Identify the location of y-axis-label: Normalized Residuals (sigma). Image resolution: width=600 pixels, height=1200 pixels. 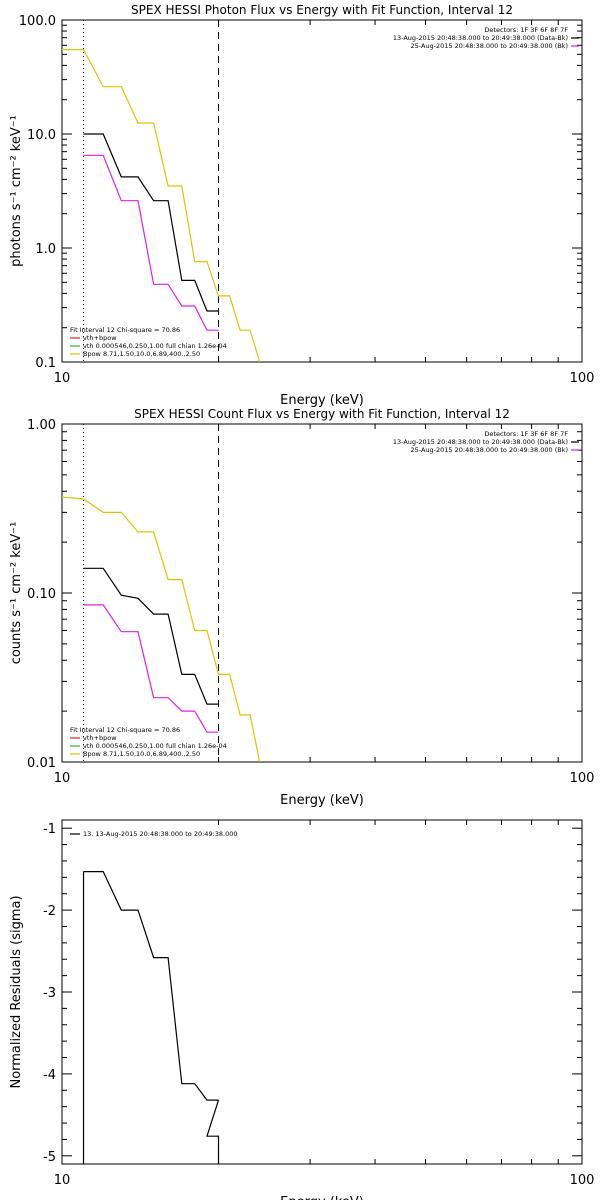
(16, 991).